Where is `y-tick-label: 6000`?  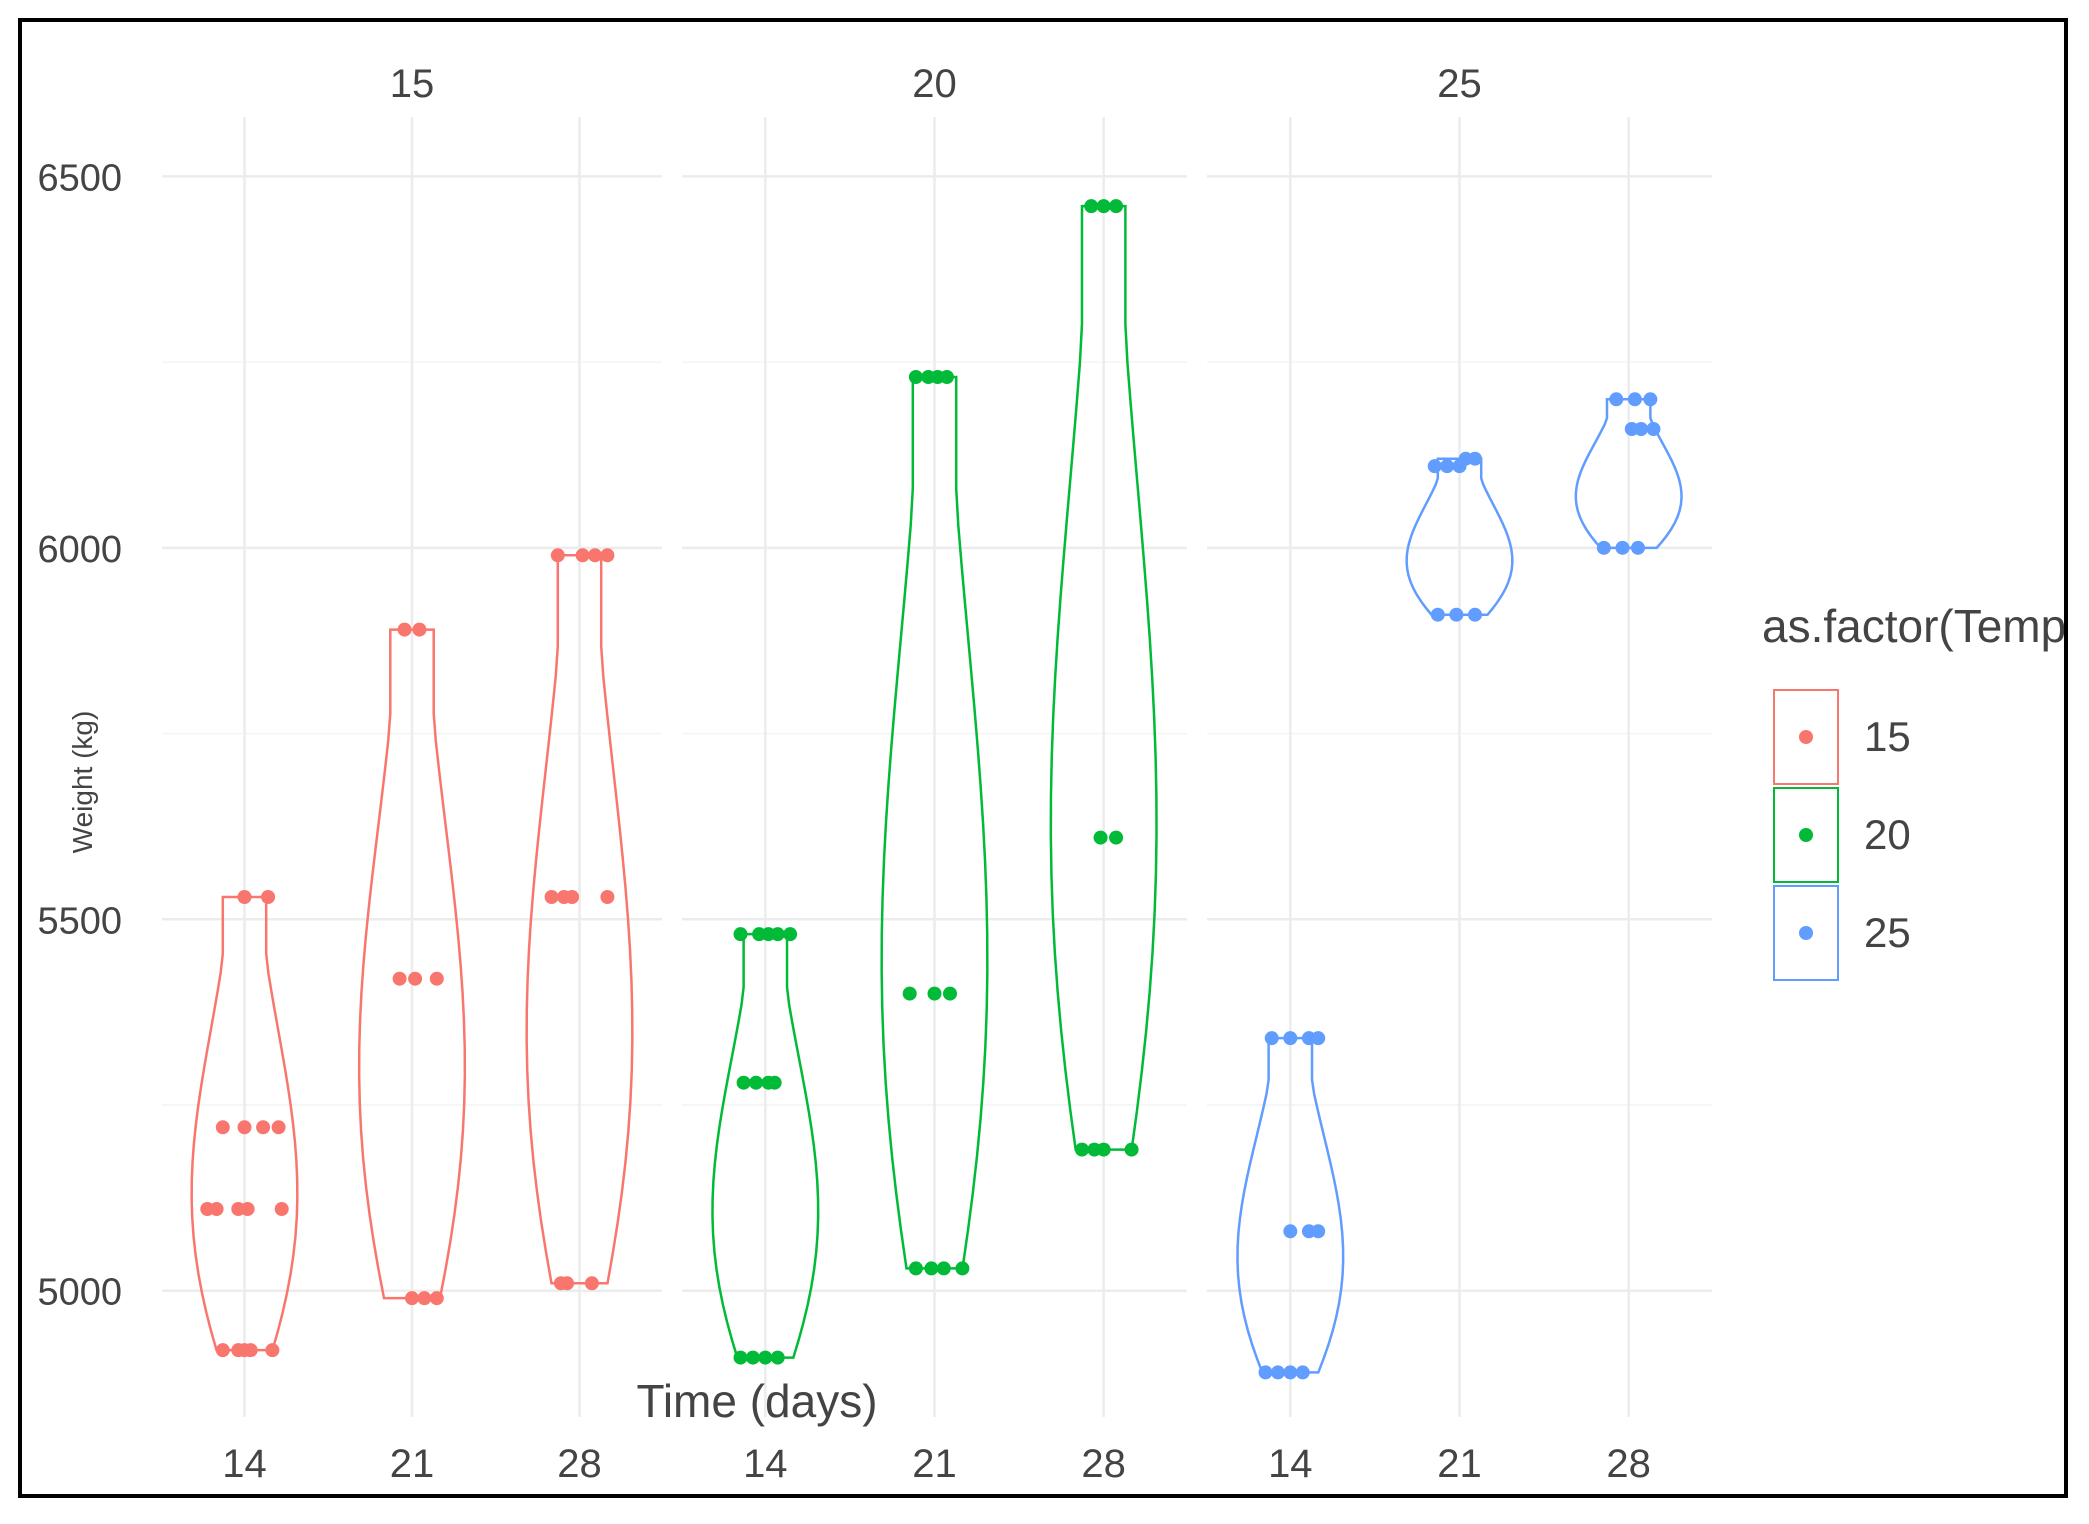 y-tick-label: 6000 is located at coordinates (79, 550).